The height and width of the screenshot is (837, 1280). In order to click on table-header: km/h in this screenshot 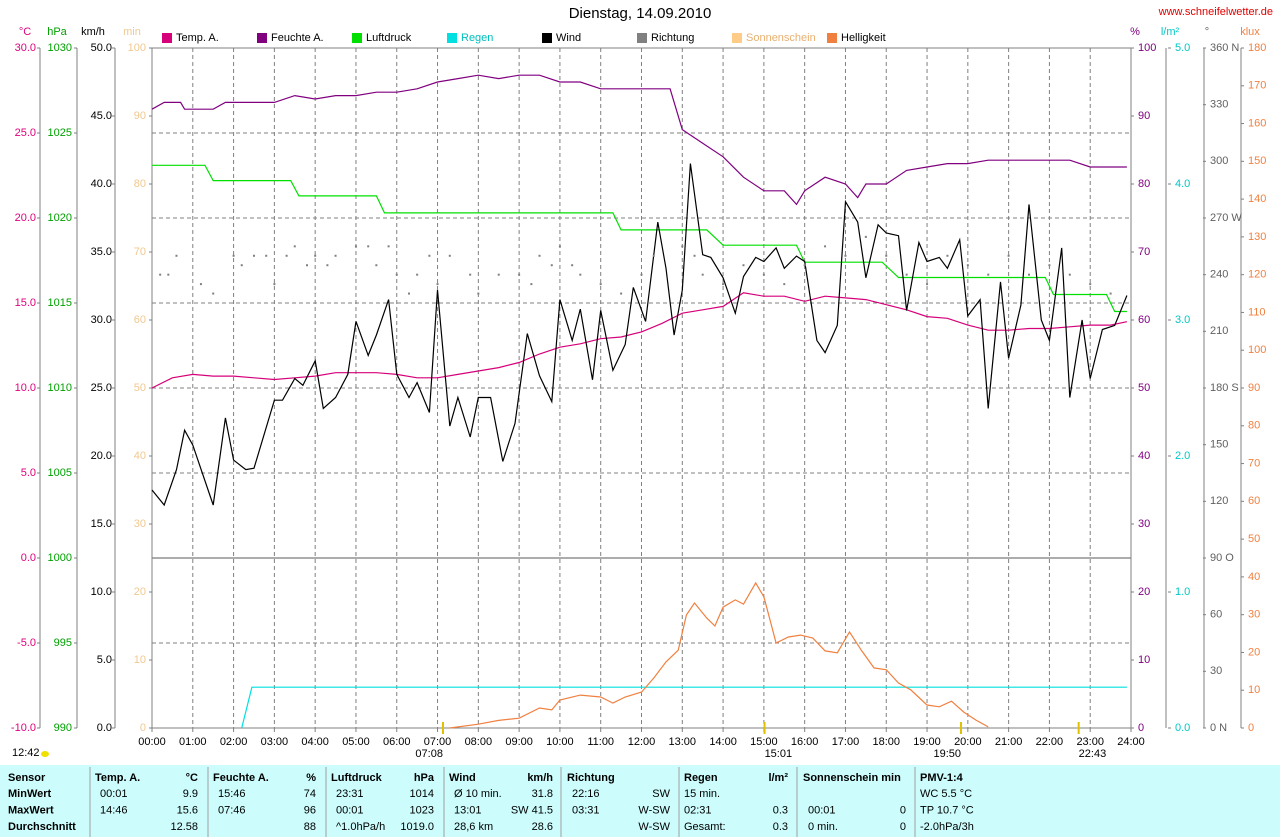, I will do `click(540, 778)`.